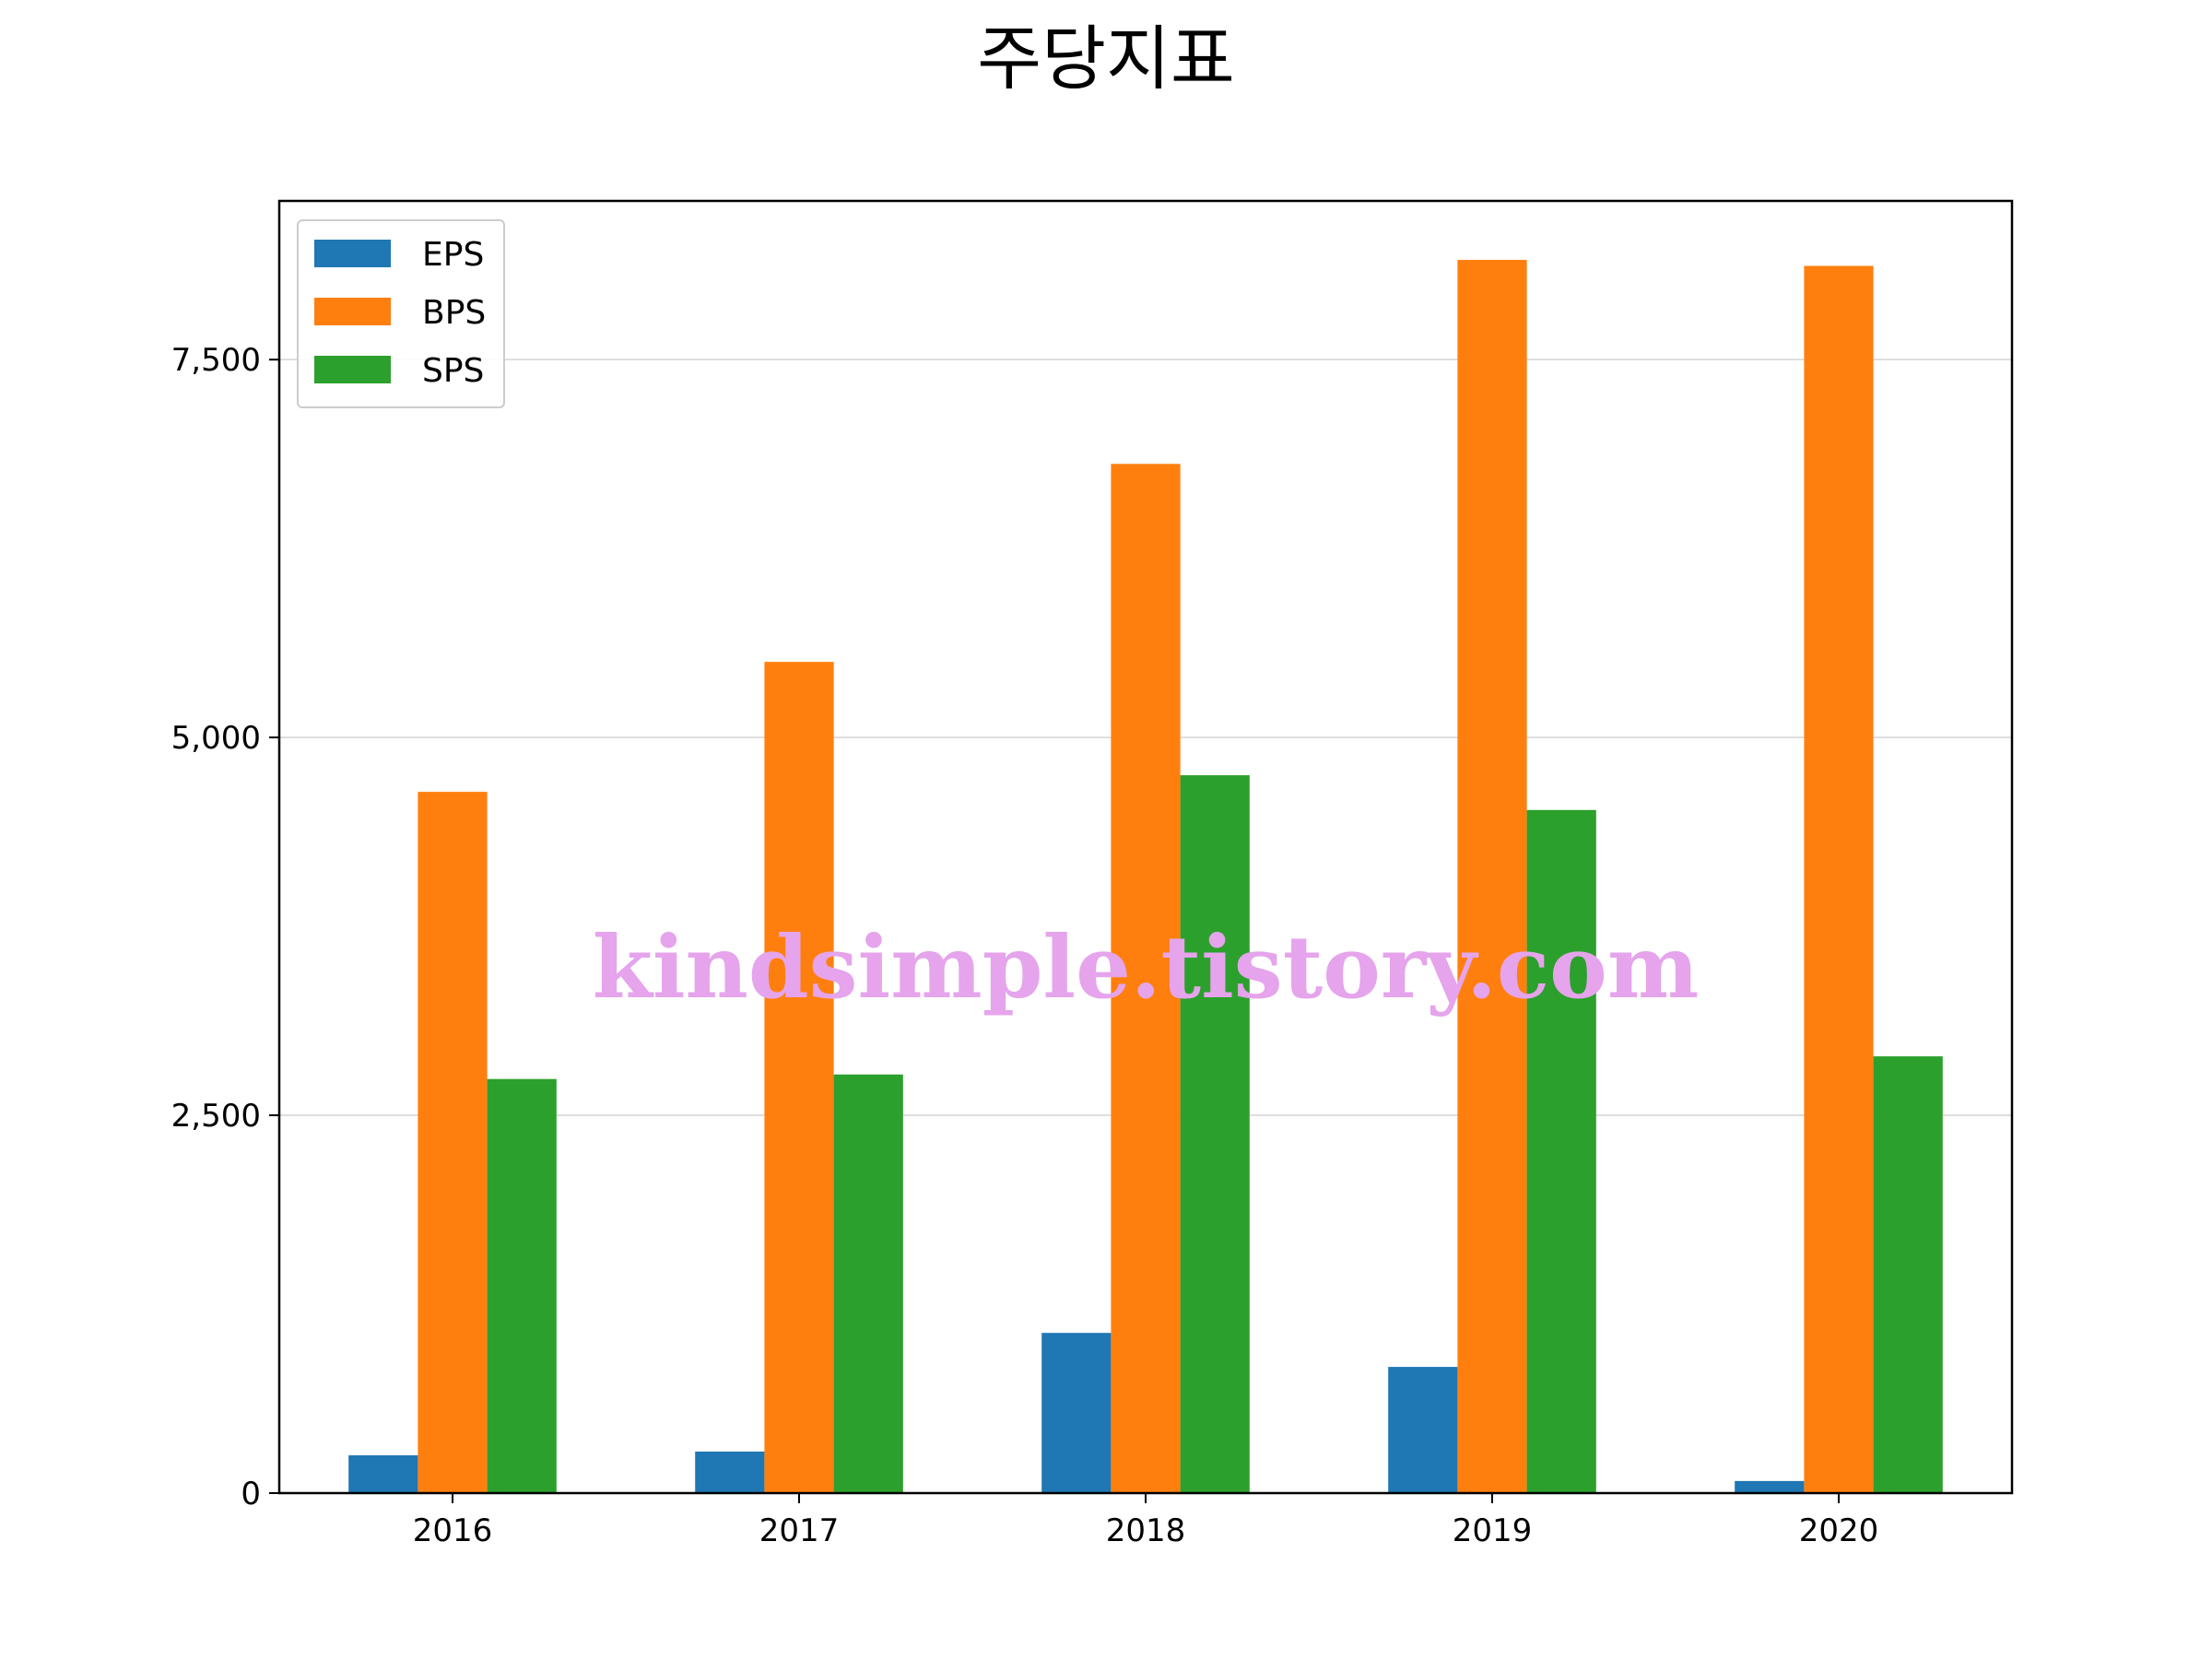  What do you see at coordinates (454, 313) in the screenshot?
I see `legend-label-bps: BPS` at bounding box center [454, 313].